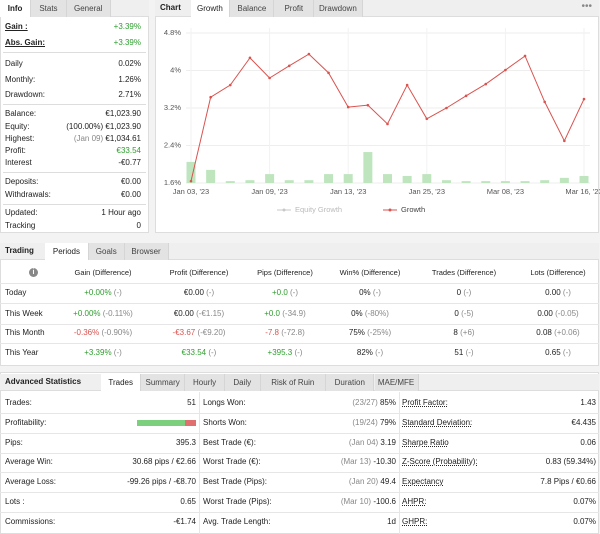 This screenshot has height=534, width=600. I want to click on stat-value: (Jan 20) 49.4, so click(372, 482).